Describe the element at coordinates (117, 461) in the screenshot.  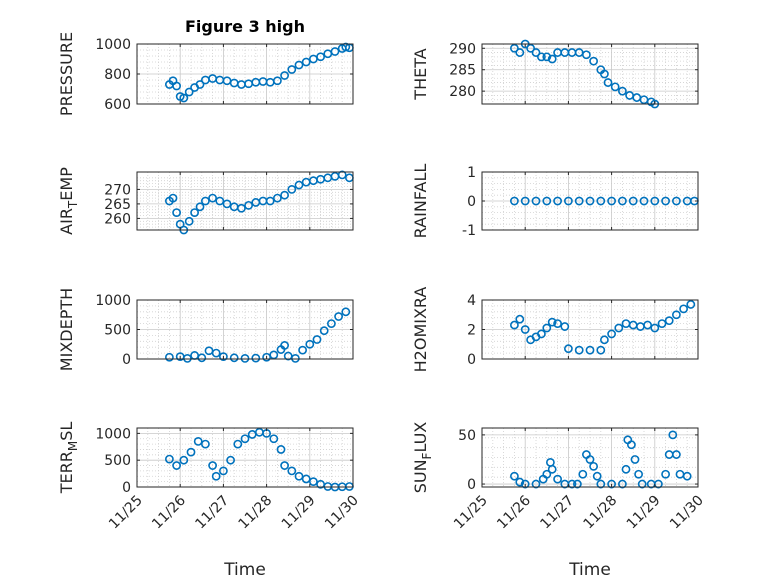
I see `y-tick-label: 500` at that location.